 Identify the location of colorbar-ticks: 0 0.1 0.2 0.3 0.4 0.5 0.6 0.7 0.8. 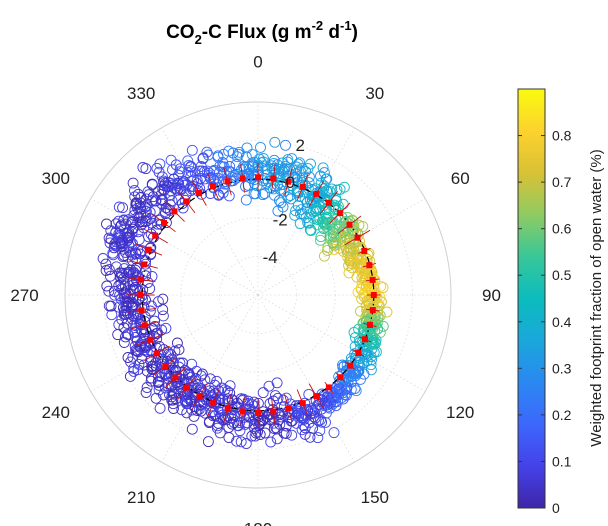
(545, 322).